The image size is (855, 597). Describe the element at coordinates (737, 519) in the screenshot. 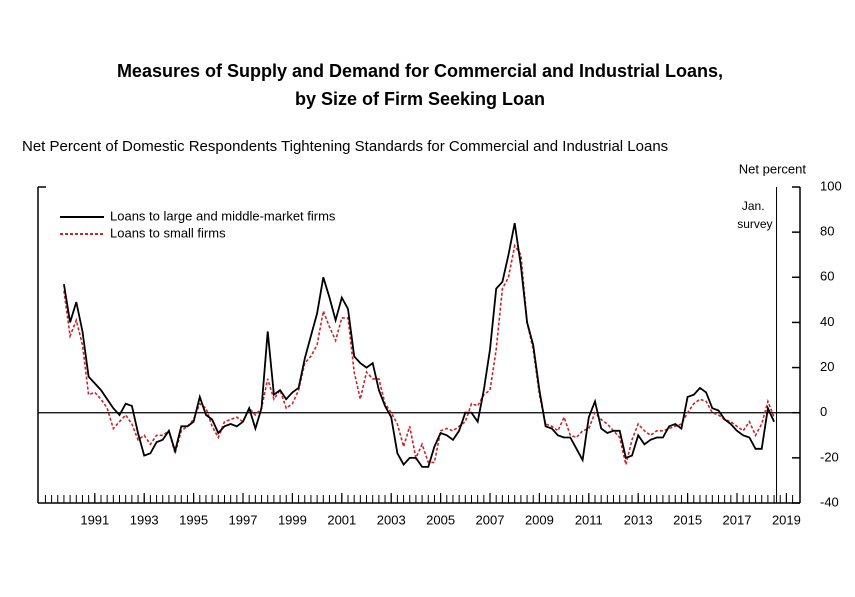

I see `x-tick-label: 2017` at that location.